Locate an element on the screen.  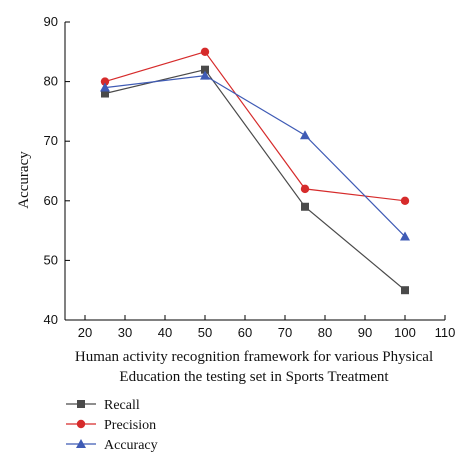
legend-label-accuracy: Accuracy is located at coordinates (131, 445).